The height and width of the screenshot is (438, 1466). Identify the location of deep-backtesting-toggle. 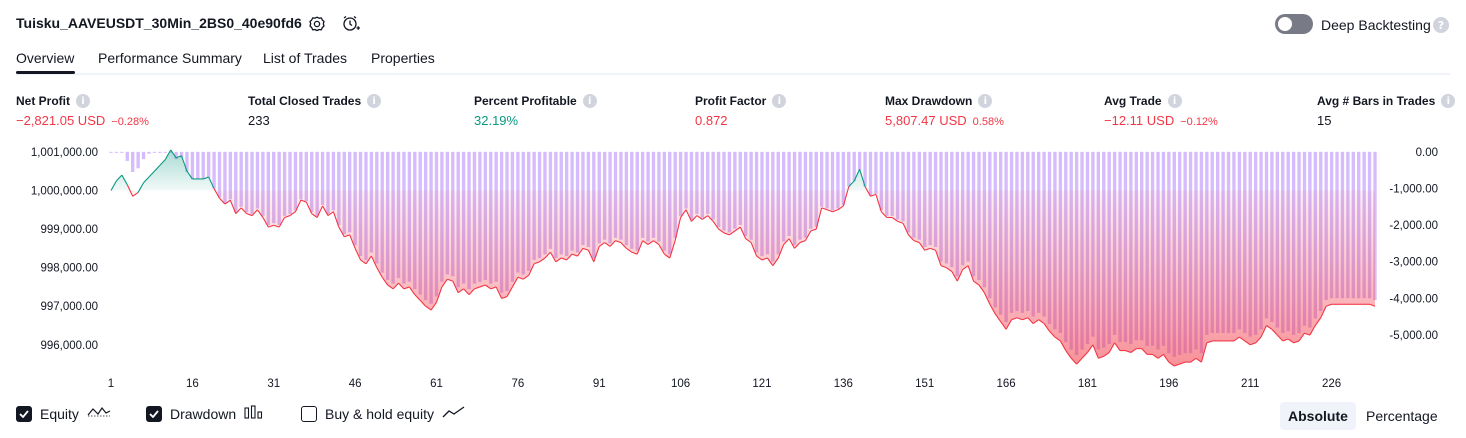
(1294, 24).